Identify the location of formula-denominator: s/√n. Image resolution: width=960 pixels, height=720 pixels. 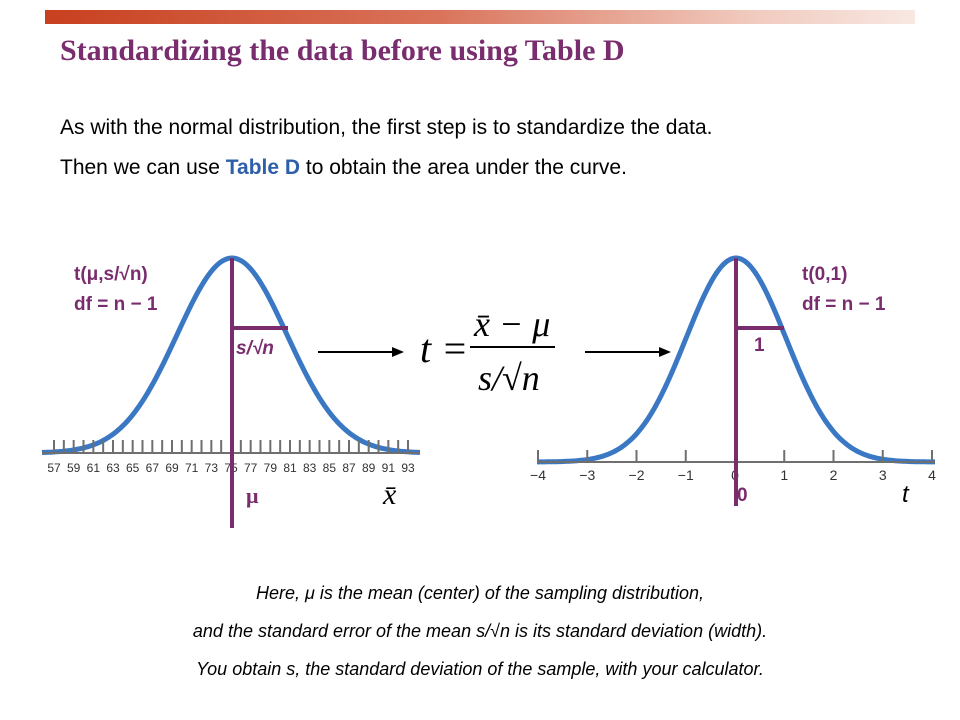
(509, 378).